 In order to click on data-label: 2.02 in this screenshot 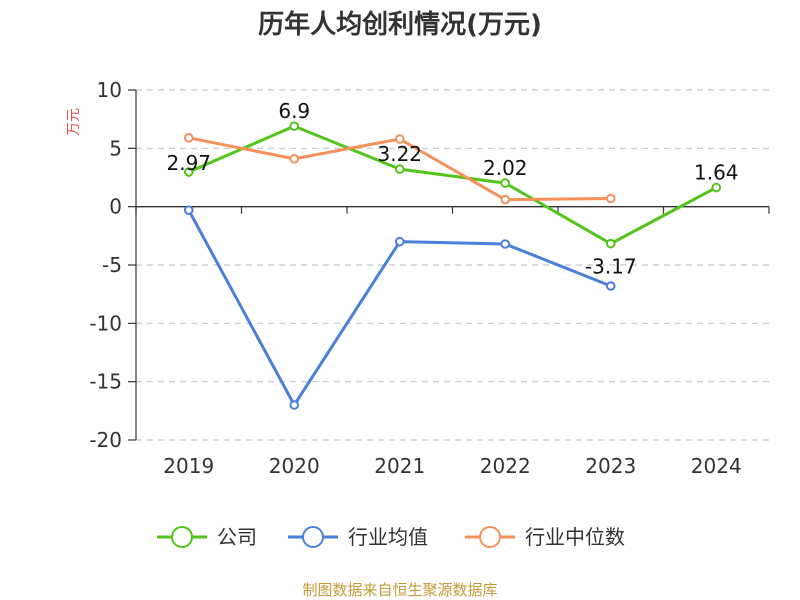, I will do `click(505, 168)`.